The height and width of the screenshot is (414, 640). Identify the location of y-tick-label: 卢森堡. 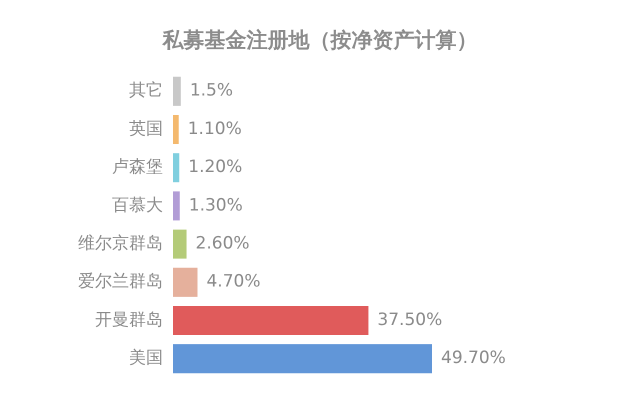
(137, 167).